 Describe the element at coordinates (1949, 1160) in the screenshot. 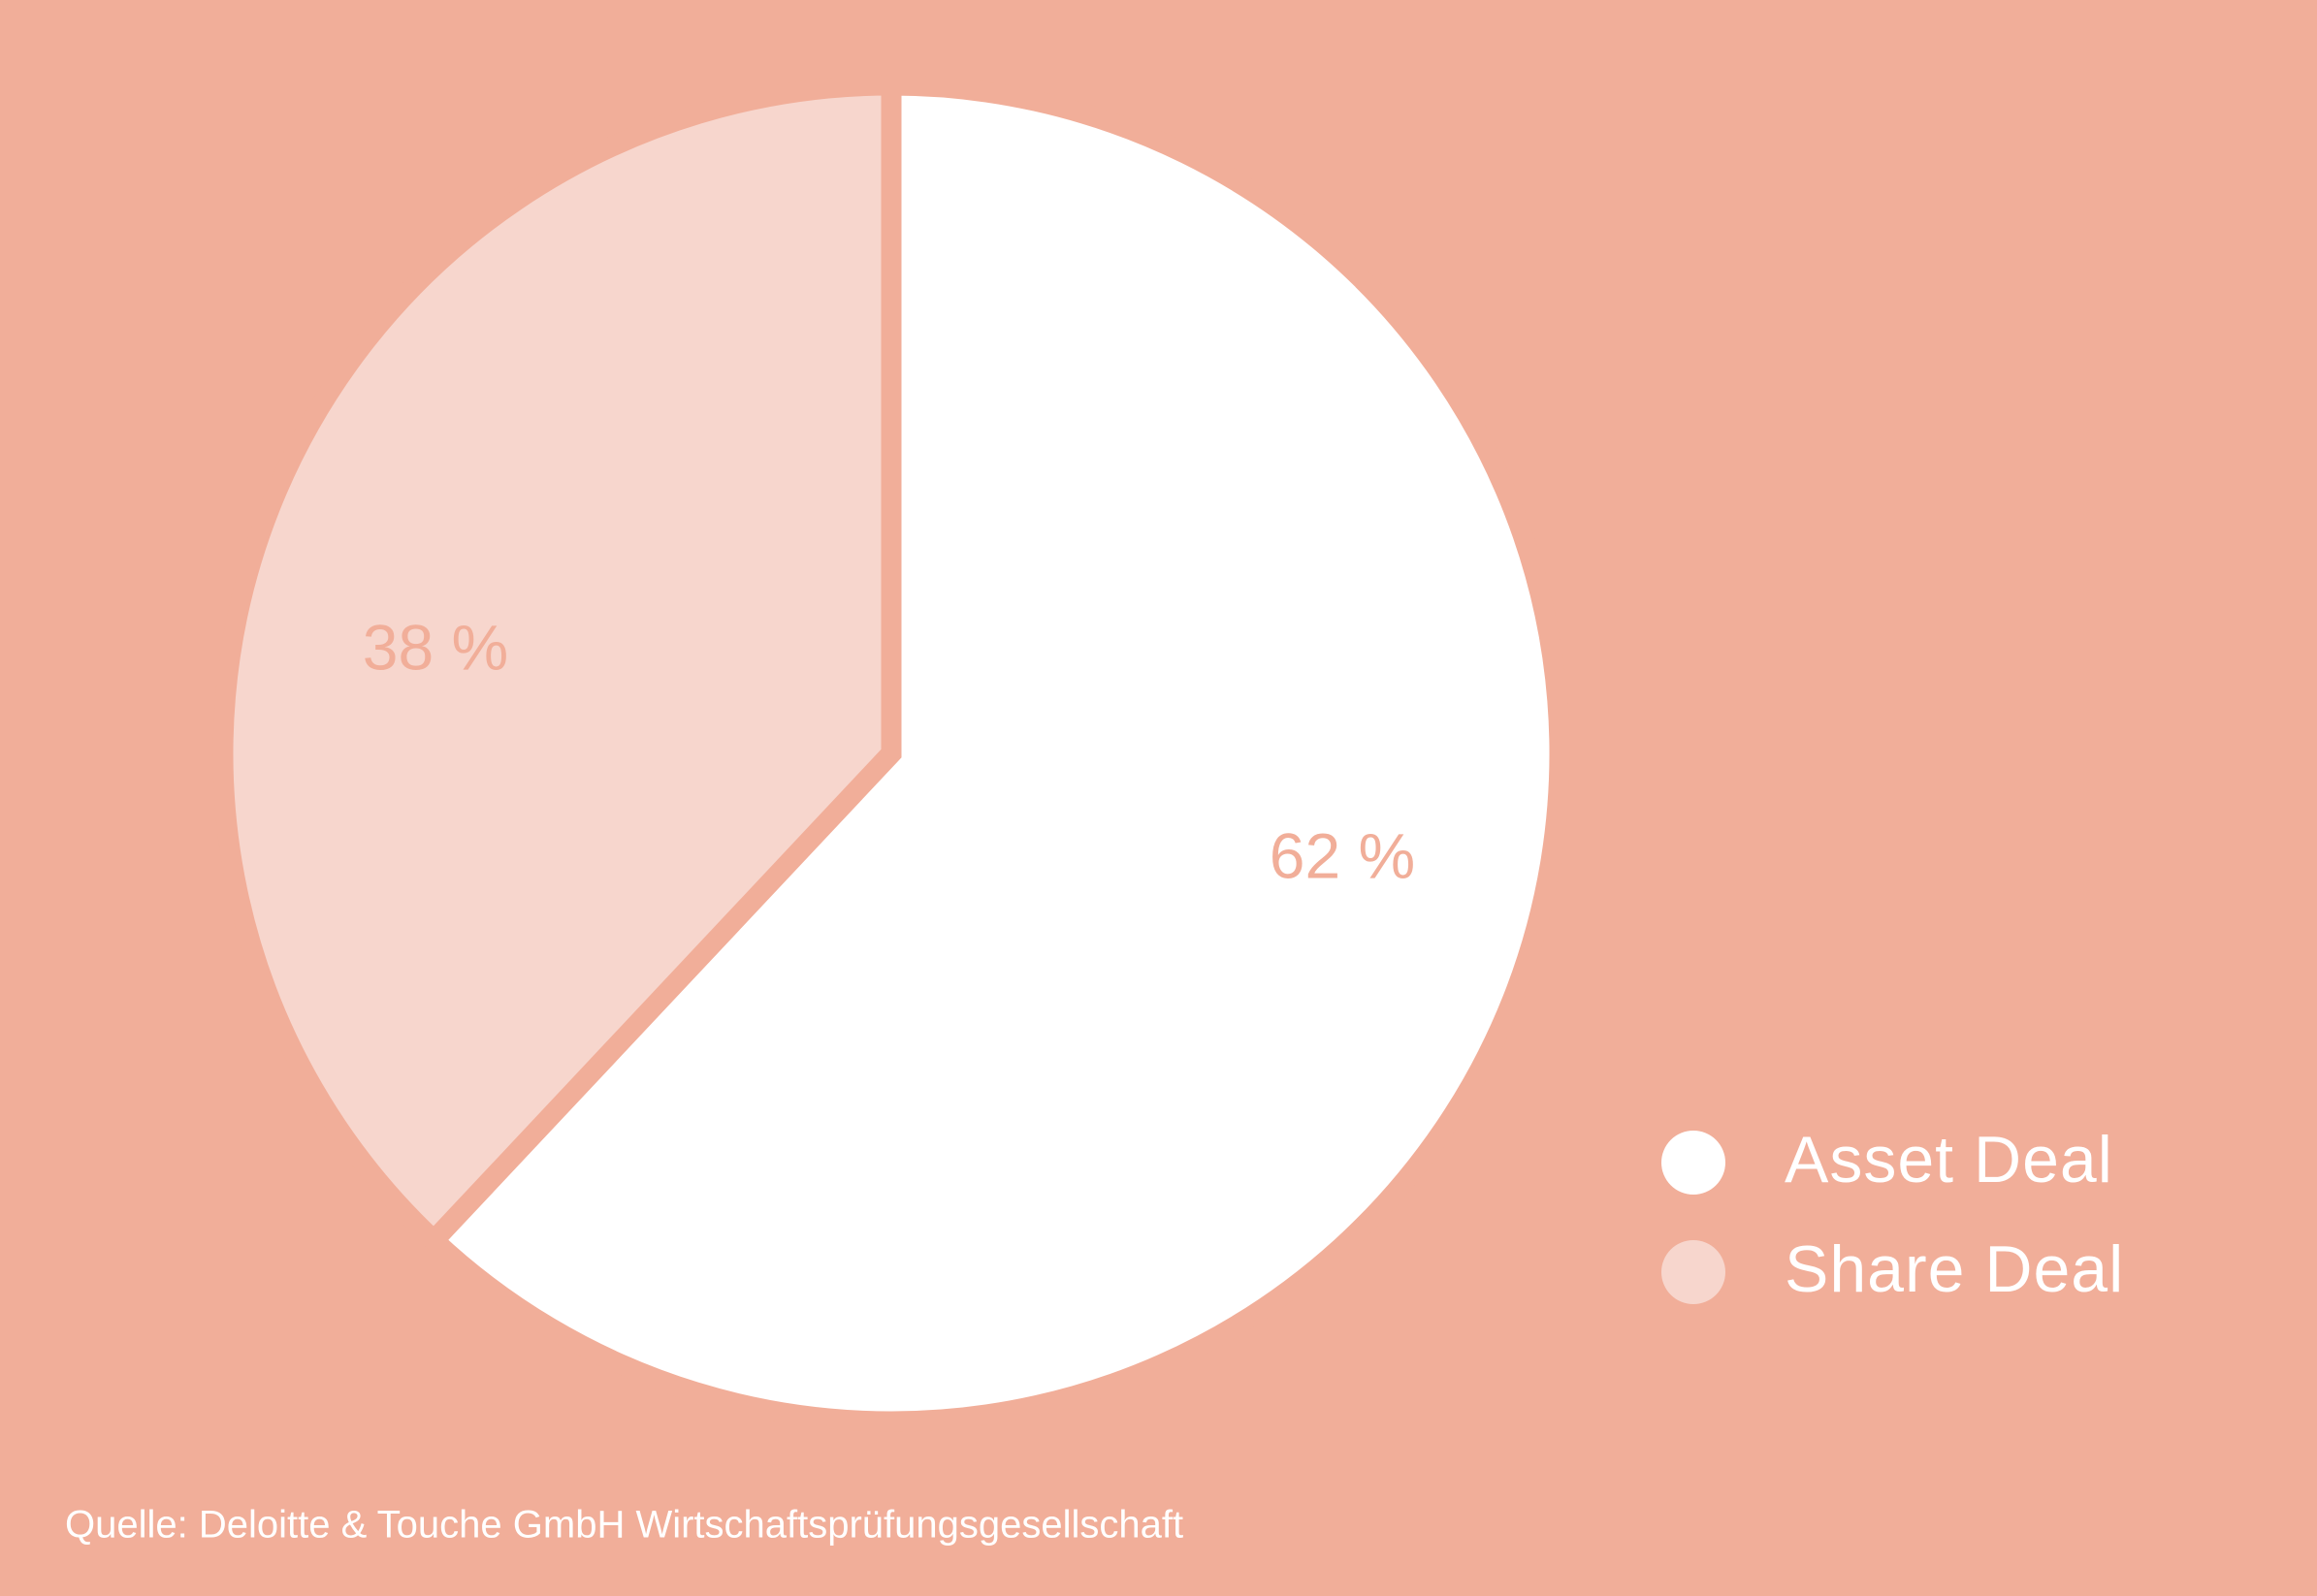

I see `legend-label: Asset Deal` at that location.